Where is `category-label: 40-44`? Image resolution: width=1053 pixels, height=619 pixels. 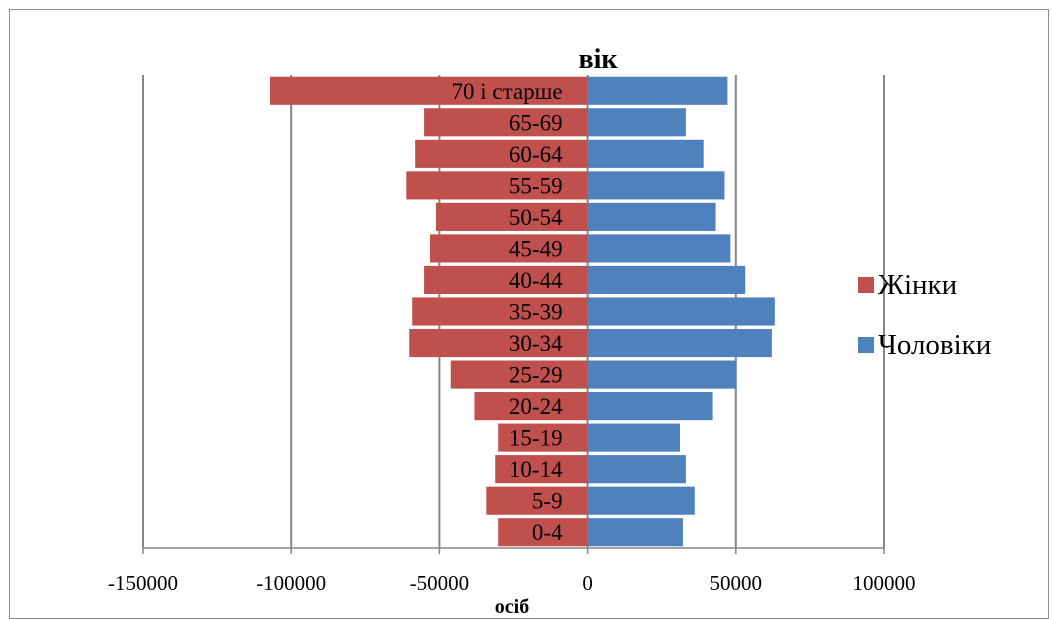
category-label: 40-44 is located at coordinates (536, 280).